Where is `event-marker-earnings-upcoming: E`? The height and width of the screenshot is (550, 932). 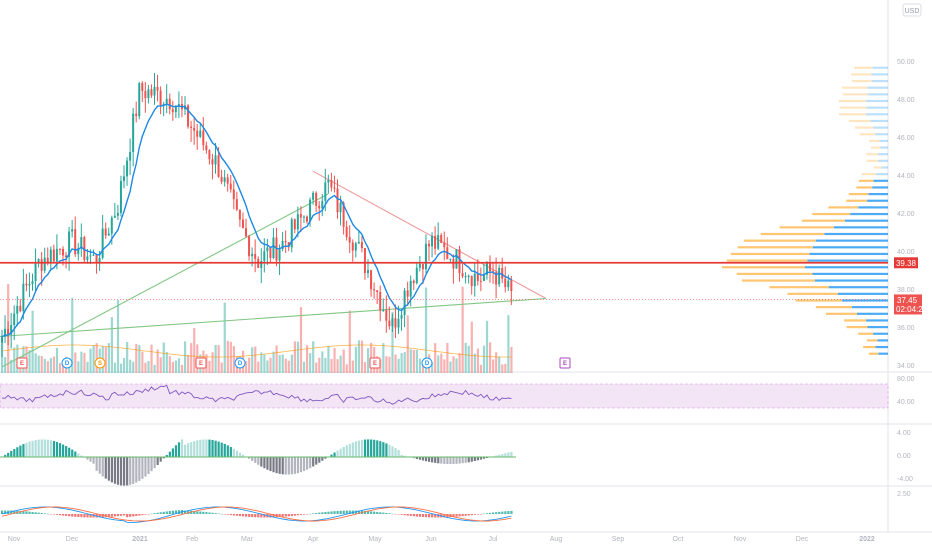 event-marker-earnings-upcoming: E is located at coordinates (565, 363).